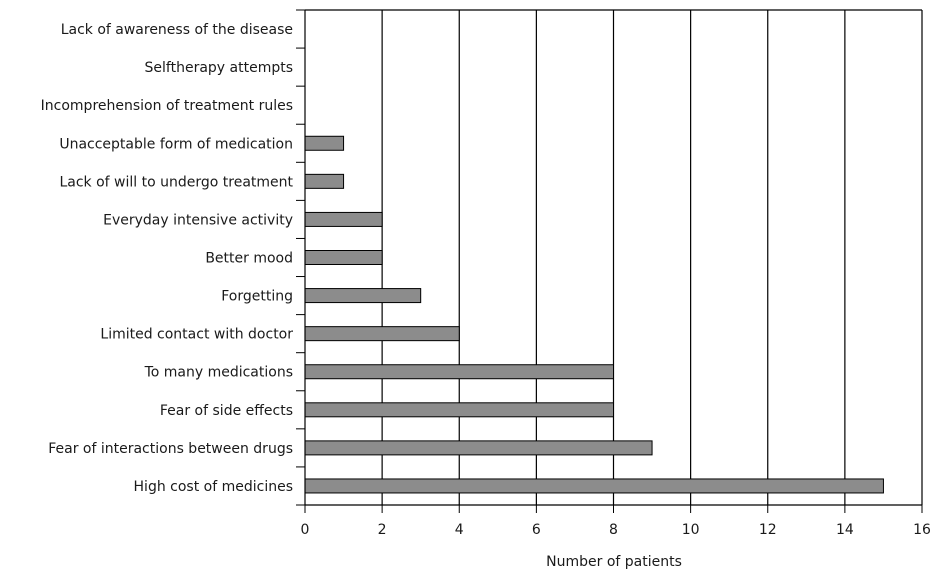 The width and height of the screenshot is (933, 574). Describe the element at coordinates (177, 30) in the screenshot. I see `category-label: Lack of awareness of the disease` at that location.